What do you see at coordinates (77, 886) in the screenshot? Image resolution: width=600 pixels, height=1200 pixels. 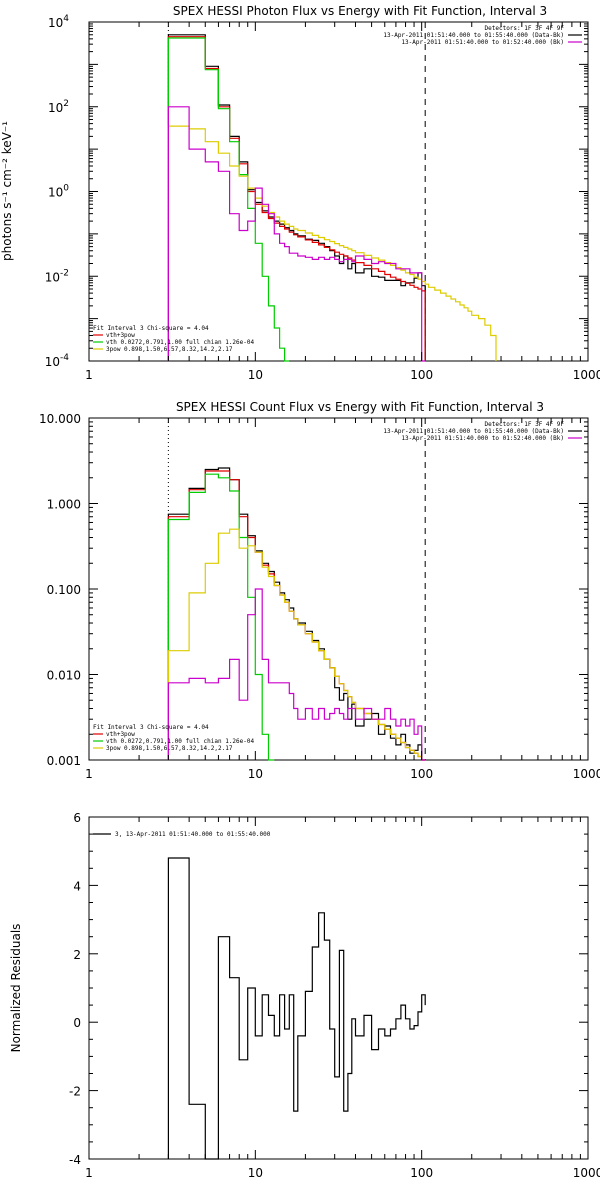 I see `y-tick-label: 4` at bounding box center [77, 886].